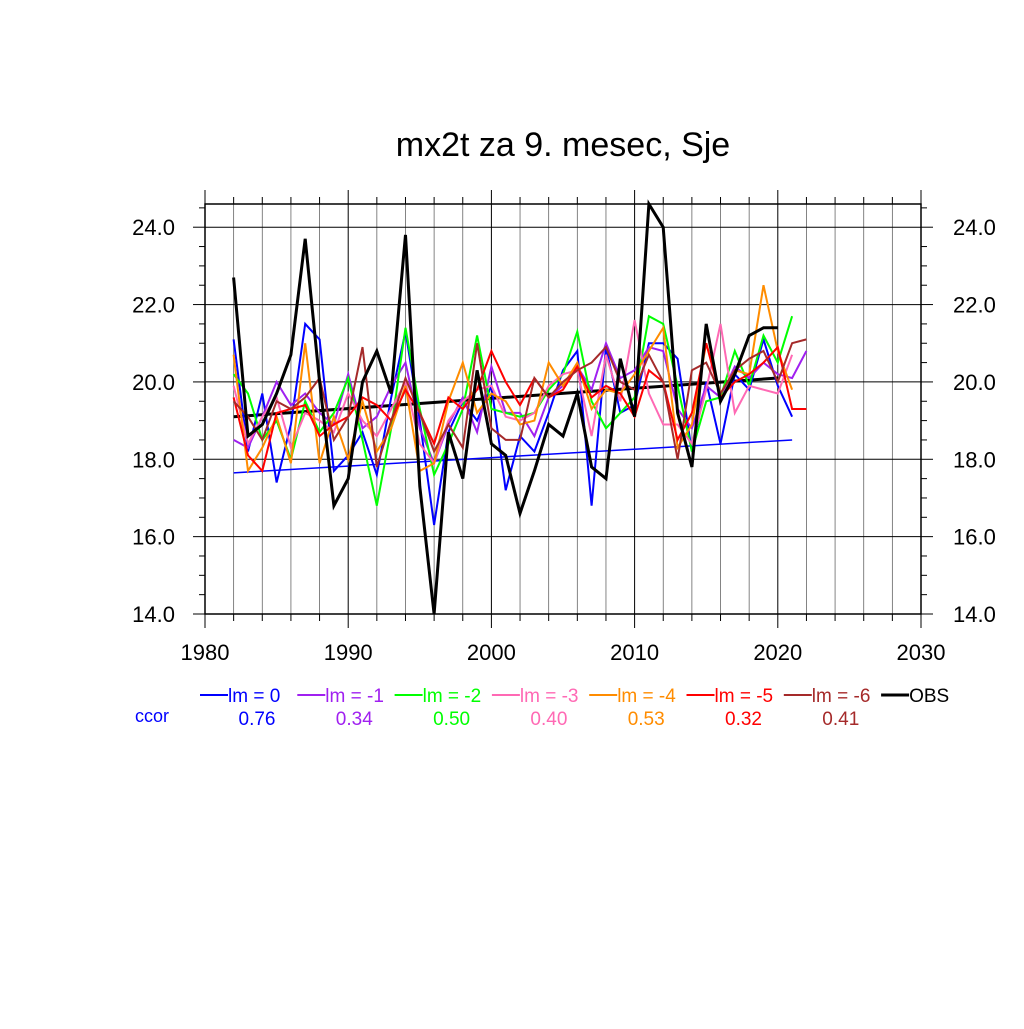 The image size is (1024, 1029). I want to click on legend-ccor-value: 0.40, so click(548, 719).